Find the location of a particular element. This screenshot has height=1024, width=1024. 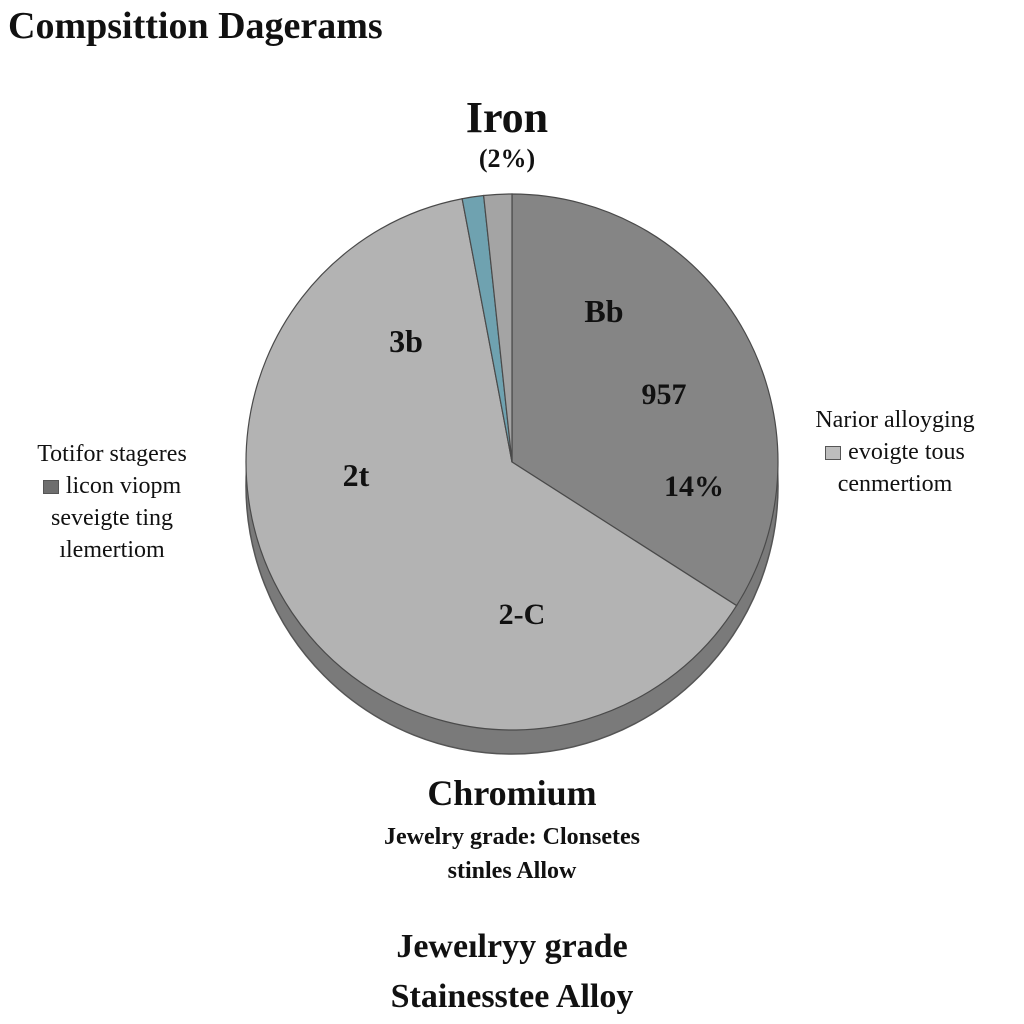

legend-left-line: seveigte ting is located at coordinates (112, 518).